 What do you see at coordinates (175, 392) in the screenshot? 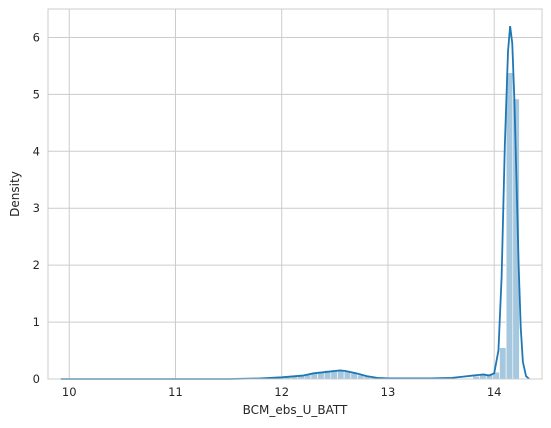
I see `x-tick-label: 11` at bounding box center [175, 392].